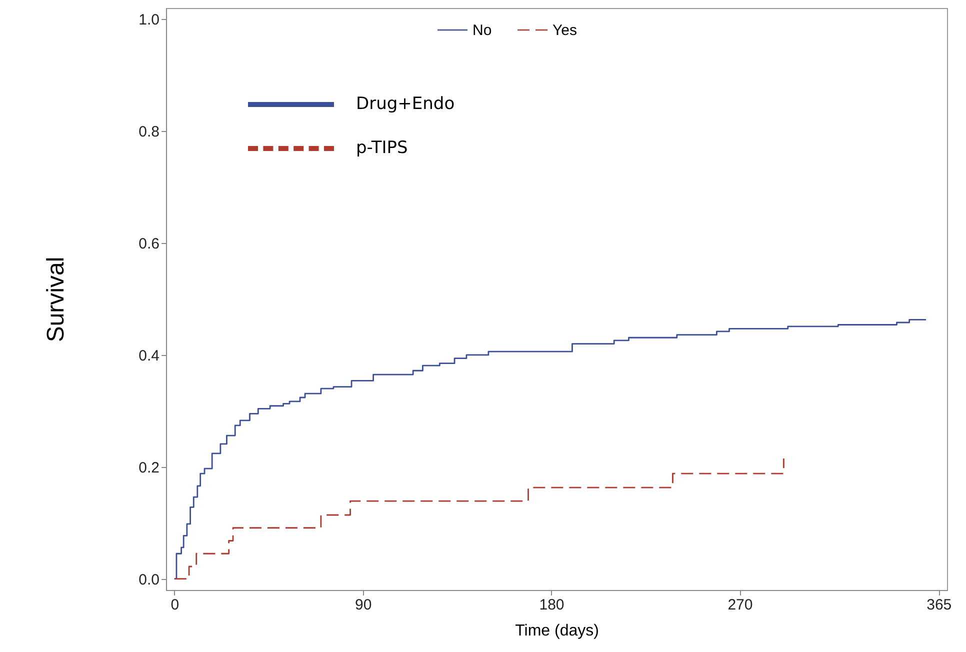 The image size is (966, 652). I want to click on x-tick-label: 180, so click(551, 605).